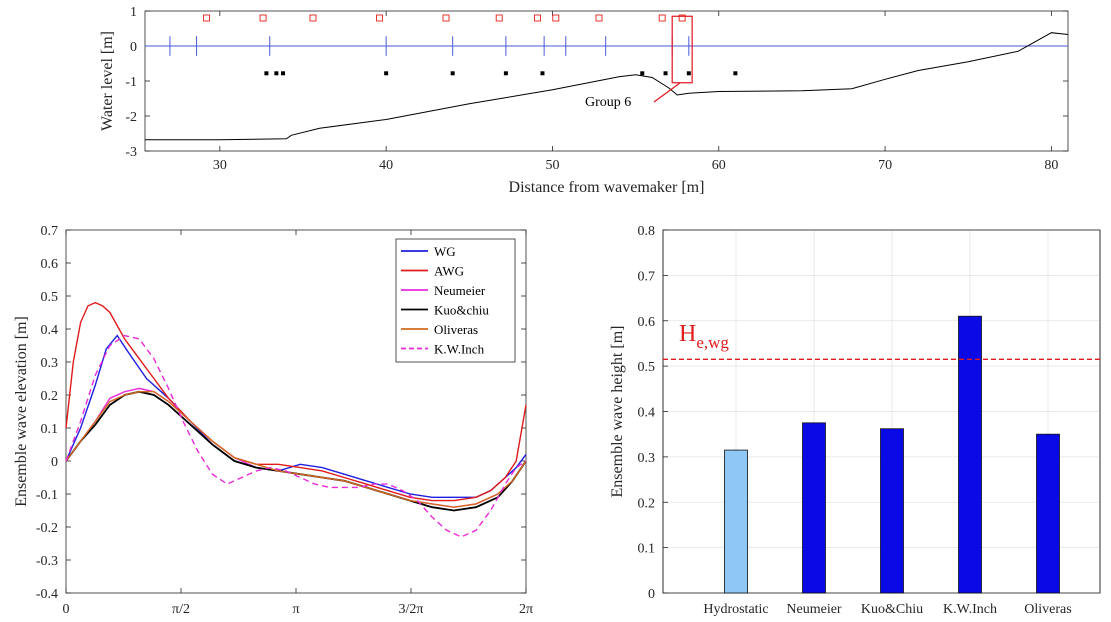  I want to click on legend-box, so click(455, 300).